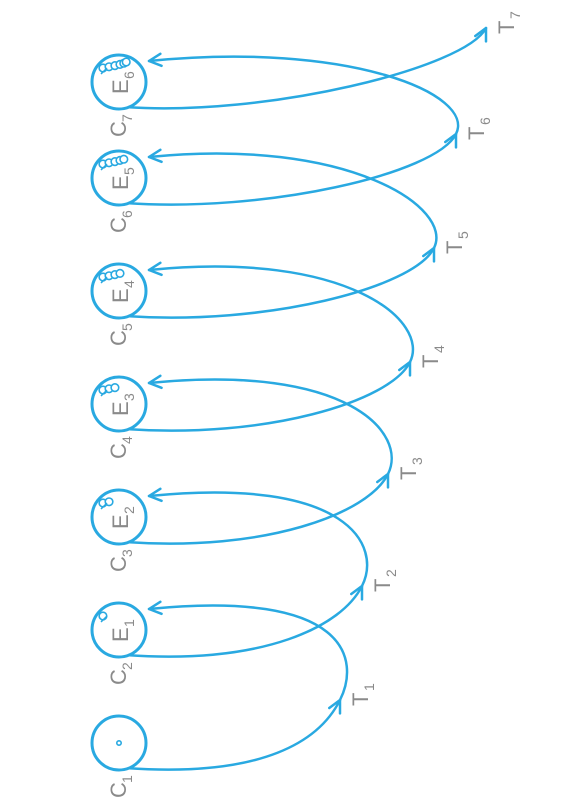 The width and height of the screenshot is (579, 803). I want to click on experience-label: E3, so click(122, 404).